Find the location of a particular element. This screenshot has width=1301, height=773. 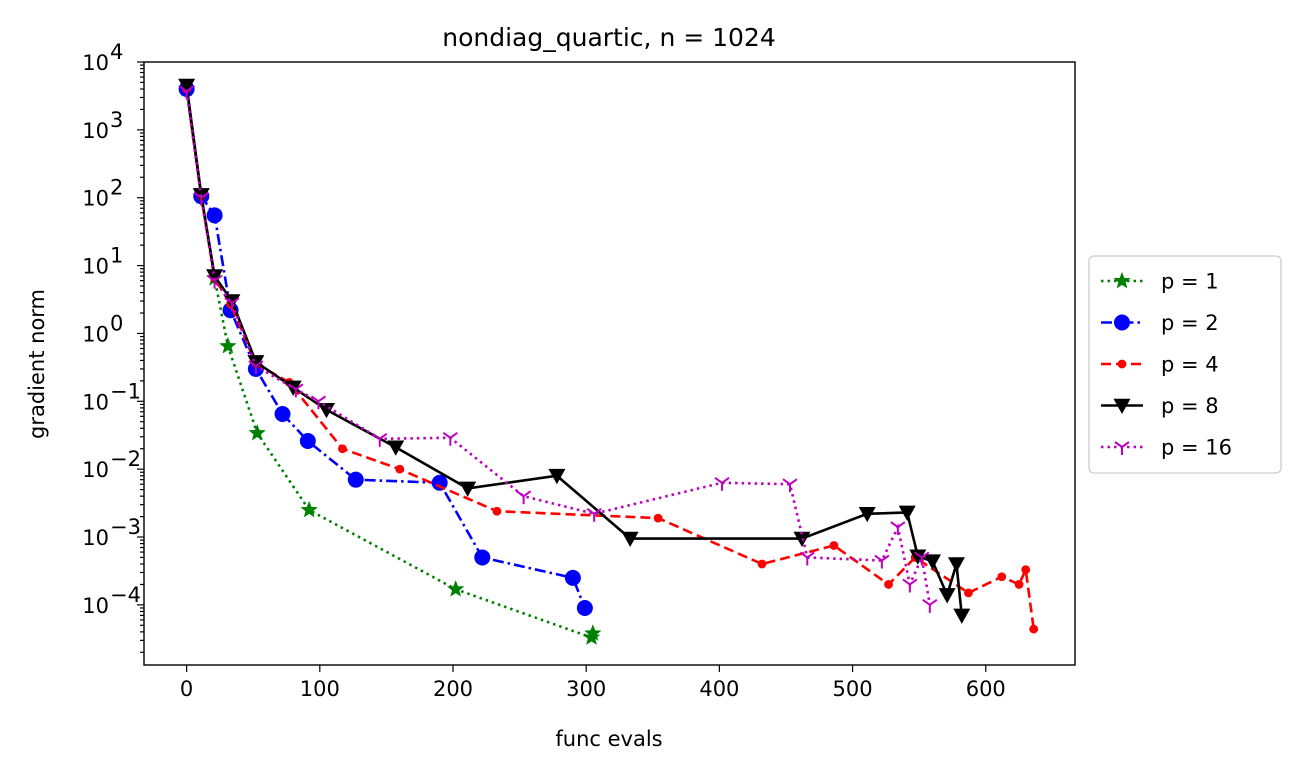

x-tick-label: 500 is located at coordinates (853, 689).